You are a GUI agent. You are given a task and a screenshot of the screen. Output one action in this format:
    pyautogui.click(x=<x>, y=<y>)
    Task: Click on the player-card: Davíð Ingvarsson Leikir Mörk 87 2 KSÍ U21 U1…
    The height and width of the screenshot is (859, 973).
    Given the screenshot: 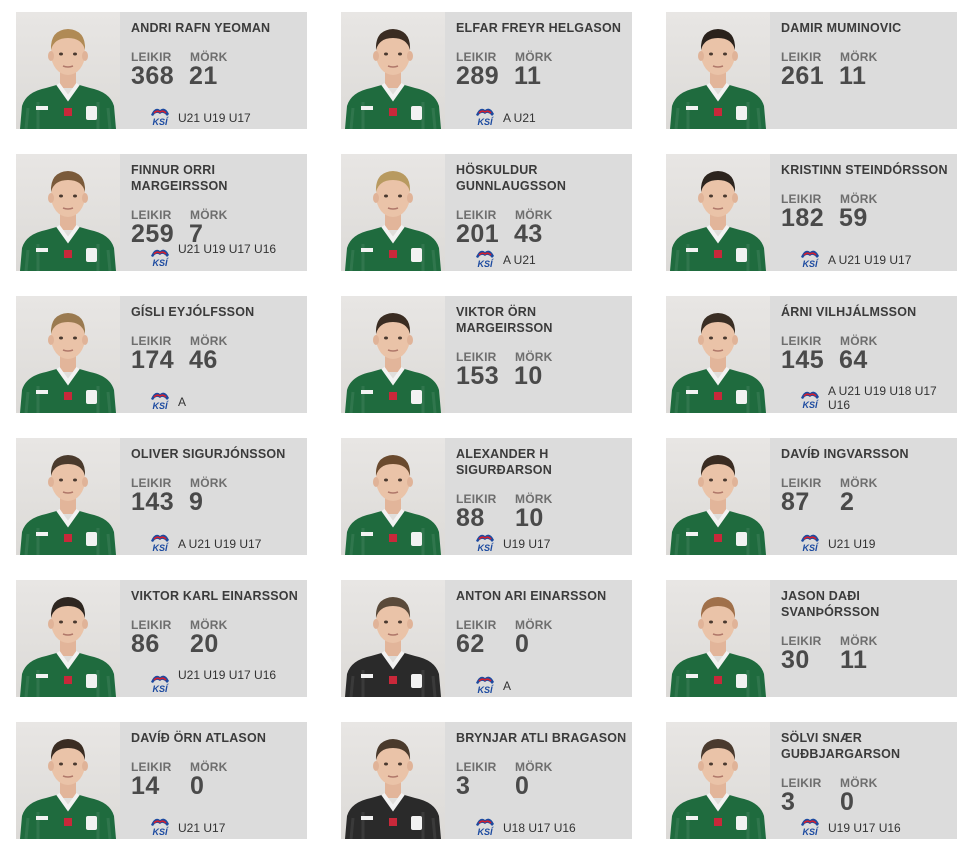 What is the action you would take?
    pyautogui.click(x=811, y=496)
    